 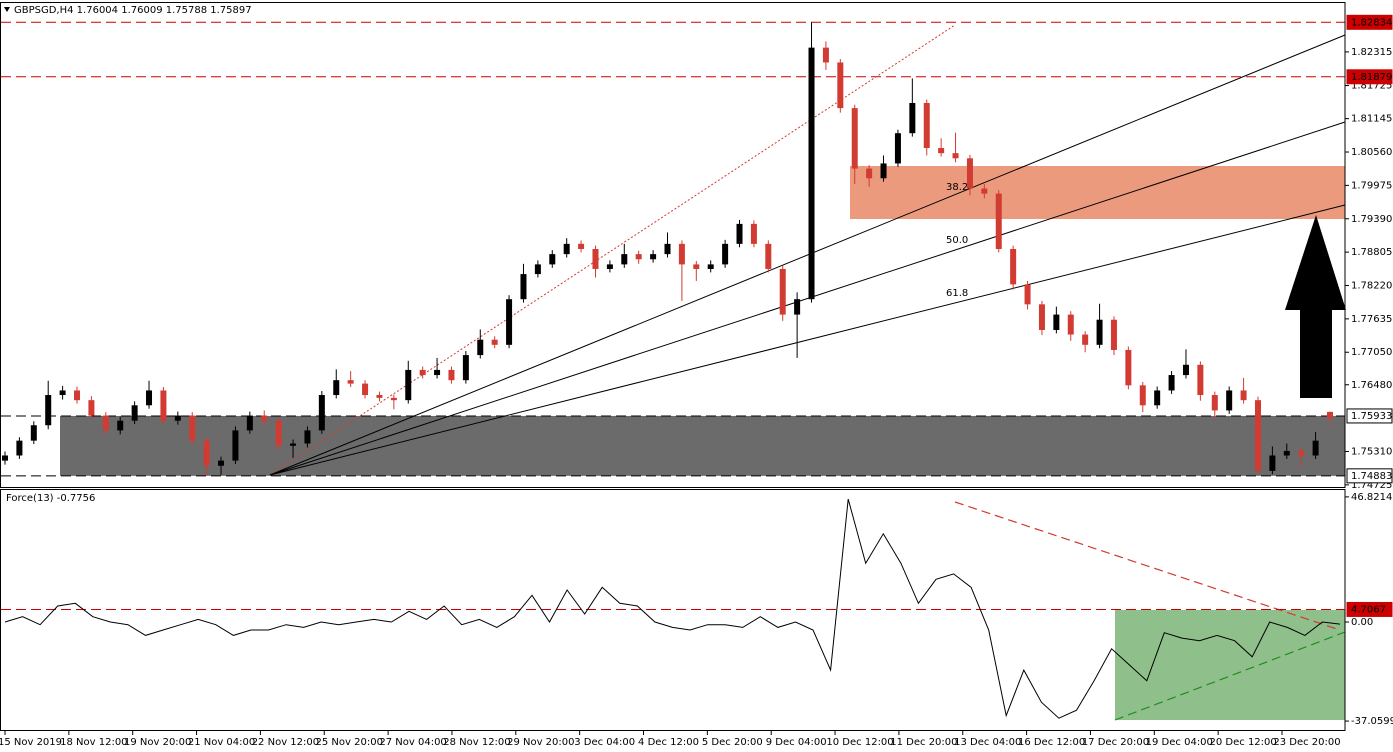 What do you see at coordinates (540, 742) in the screenshot?
I see `x-tick-label: 29 Nov 20:00` at bounding box center [540, 742].